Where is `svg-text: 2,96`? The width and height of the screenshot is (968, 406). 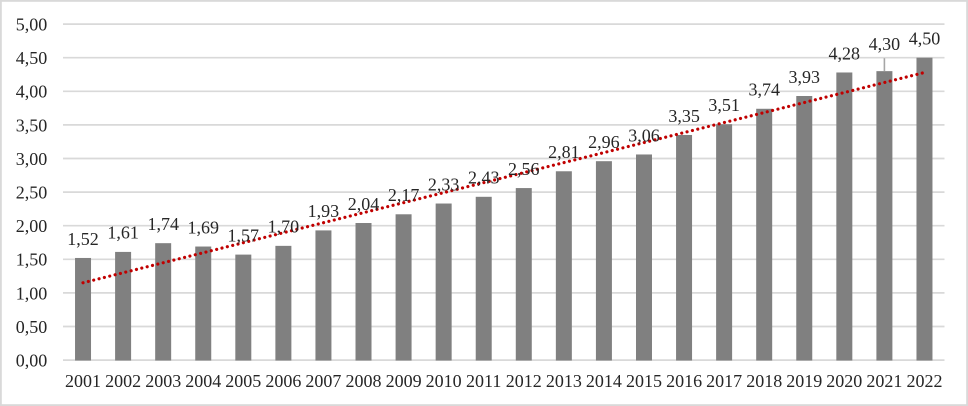 svg-text: 2,96 is located at coordinates (604, 142).